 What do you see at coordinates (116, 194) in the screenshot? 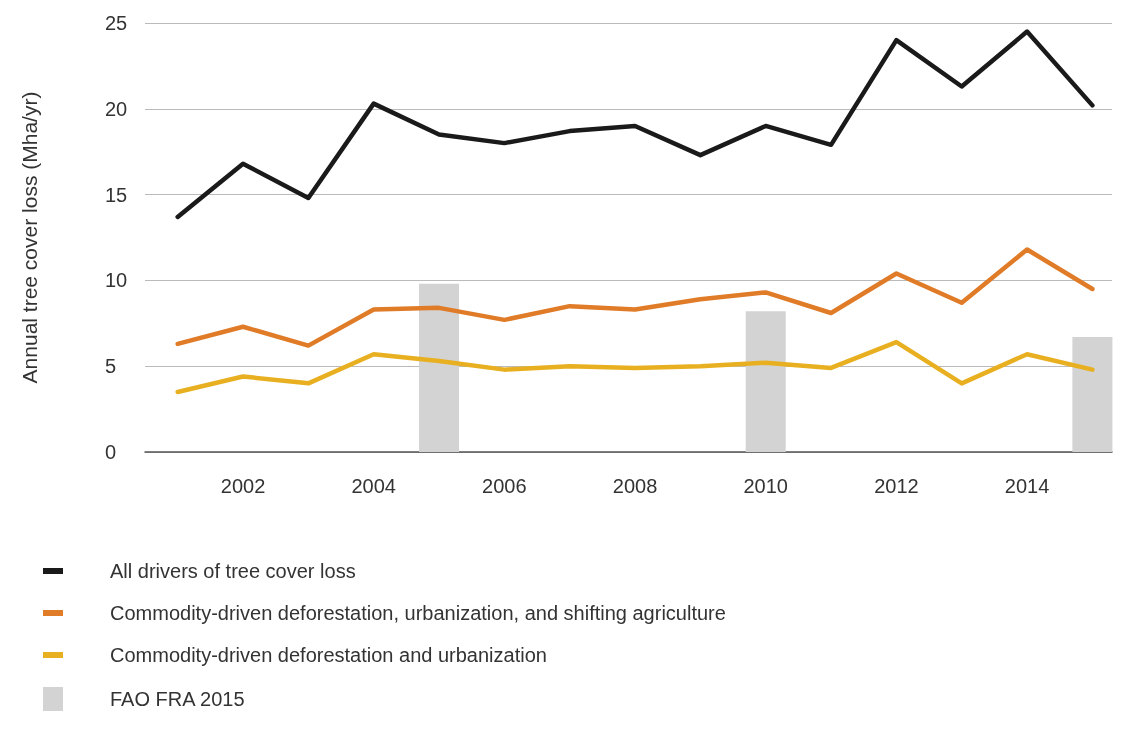
I see `y-tick-label: 15` at bounding box center [116, 194].